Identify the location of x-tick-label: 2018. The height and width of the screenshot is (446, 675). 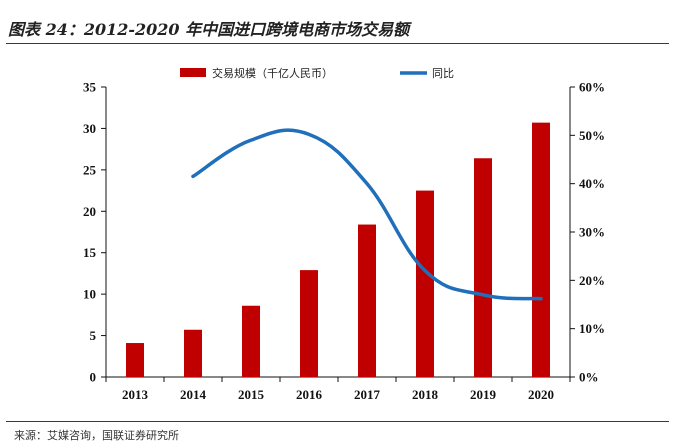
(425, 394).